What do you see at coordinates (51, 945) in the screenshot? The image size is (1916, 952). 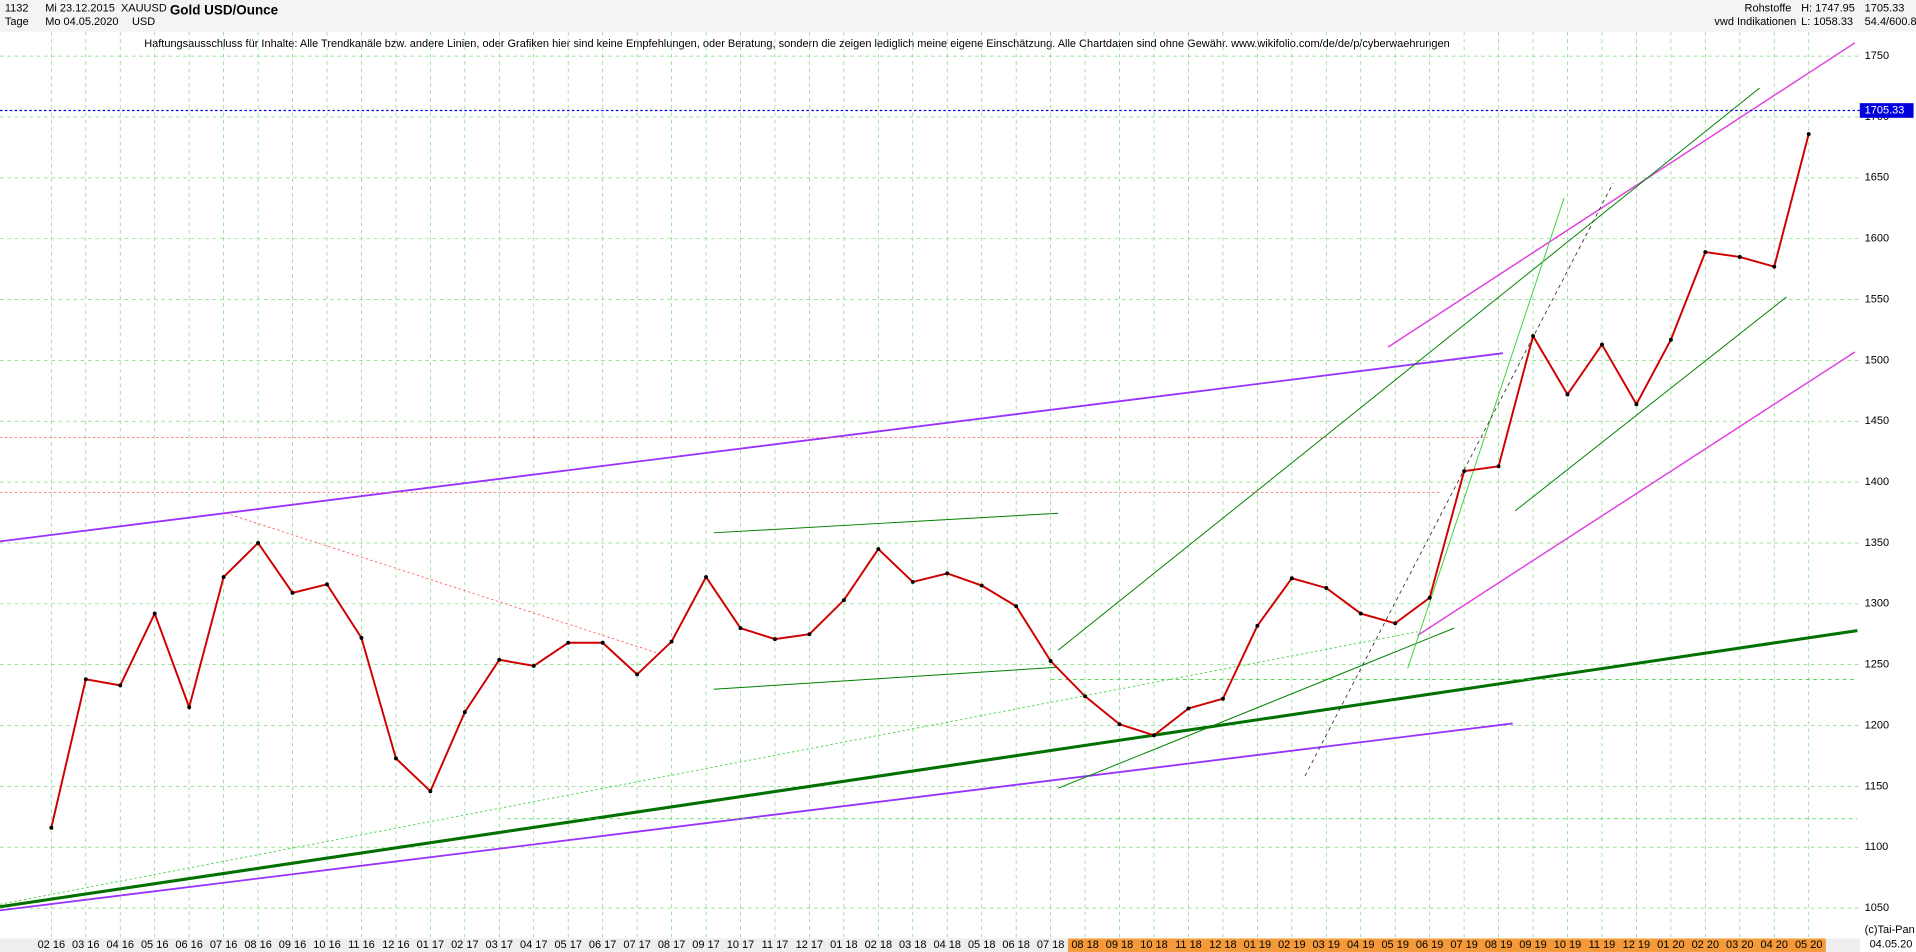 I see `x-tick-label: 02 16` at bounding box center [51, 945].